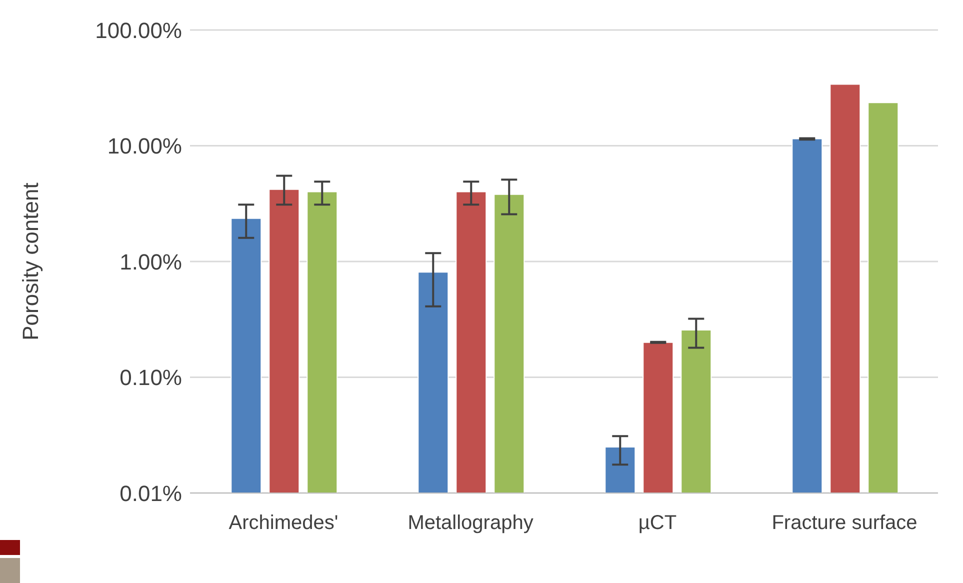  What do you see at coordinates (144, 146) in the screenshot?
I see `y-tick-label: 10.00%` at bounding box center [144, 146].